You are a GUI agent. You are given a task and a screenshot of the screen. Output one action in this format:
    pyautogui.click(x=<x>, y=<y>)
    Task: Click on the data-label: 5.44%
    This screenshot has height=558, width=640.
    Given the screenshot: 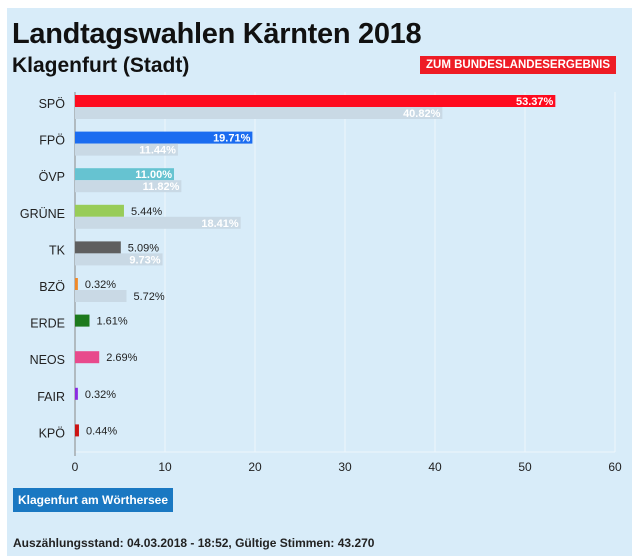 What is the action you would take?
    pyautogui.click(x=146, y=212)
    